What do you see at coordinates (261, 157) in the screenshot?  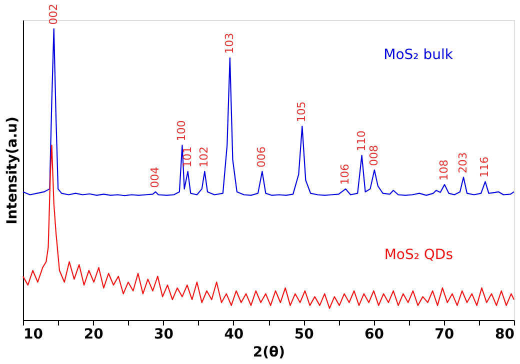 I see `annotation: 006` at bounding box center [261, 157].